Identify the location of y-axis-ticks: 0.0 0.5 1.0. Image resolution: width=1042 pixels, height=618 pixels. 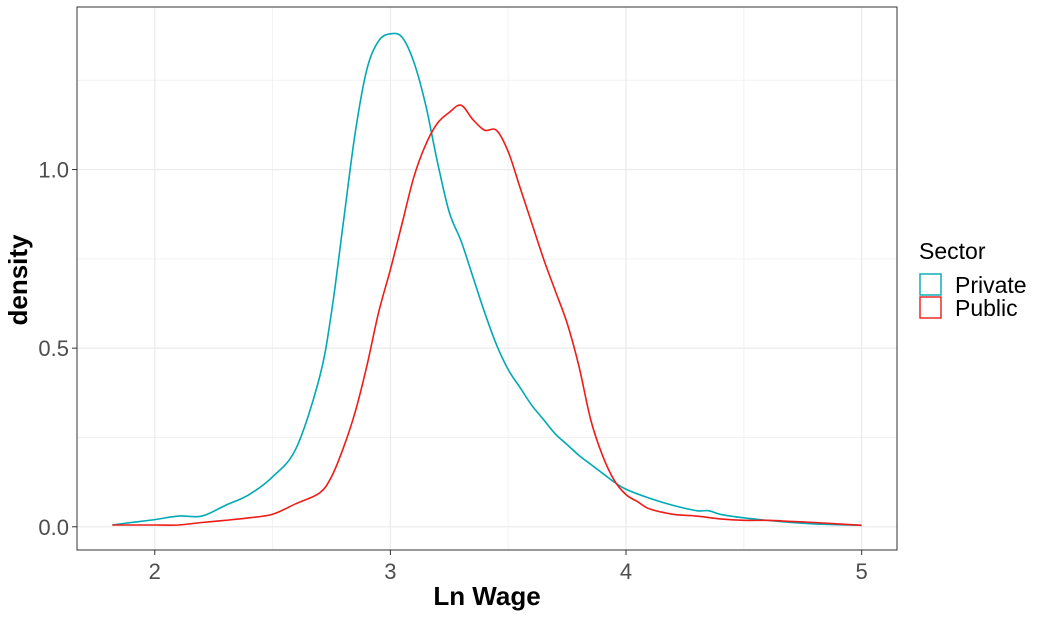
(57, 349).